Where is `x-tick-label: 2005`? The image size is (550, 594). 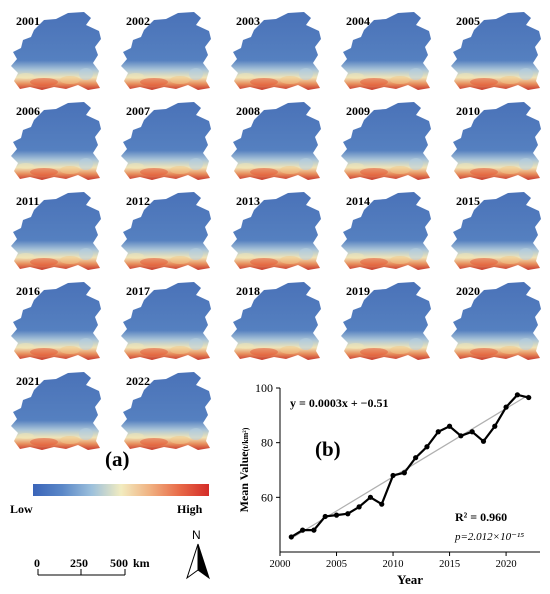 x-tick-label: 2005 is located at coordinates (336, 564).